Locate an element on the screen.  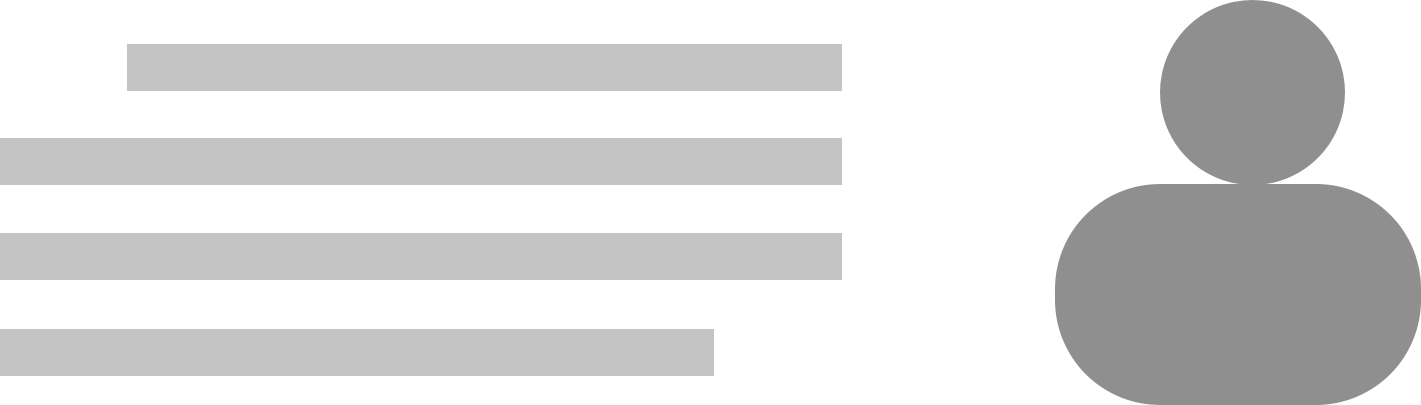
user-icon-body is located at coordinates (1238, 294).